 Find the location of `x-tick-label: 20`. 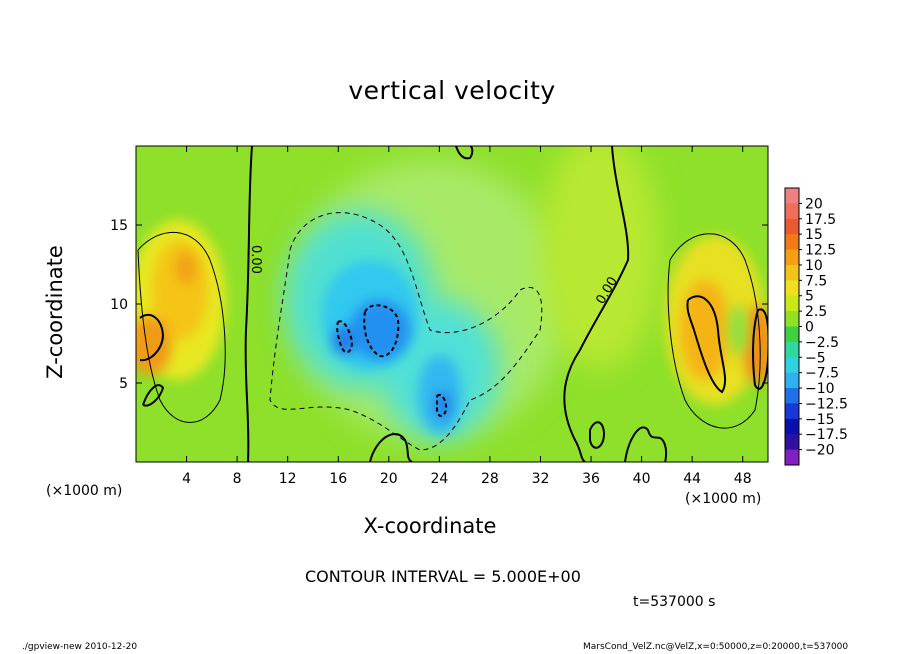

x-tick-label: 20 is located at coordinates (389, 479).